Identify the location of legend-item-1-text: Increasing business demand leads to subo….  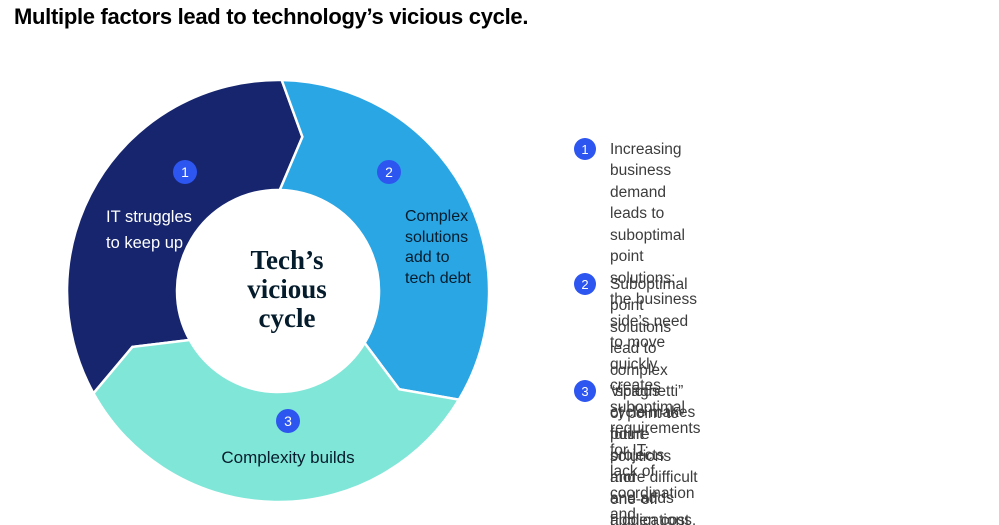
(655, 332).